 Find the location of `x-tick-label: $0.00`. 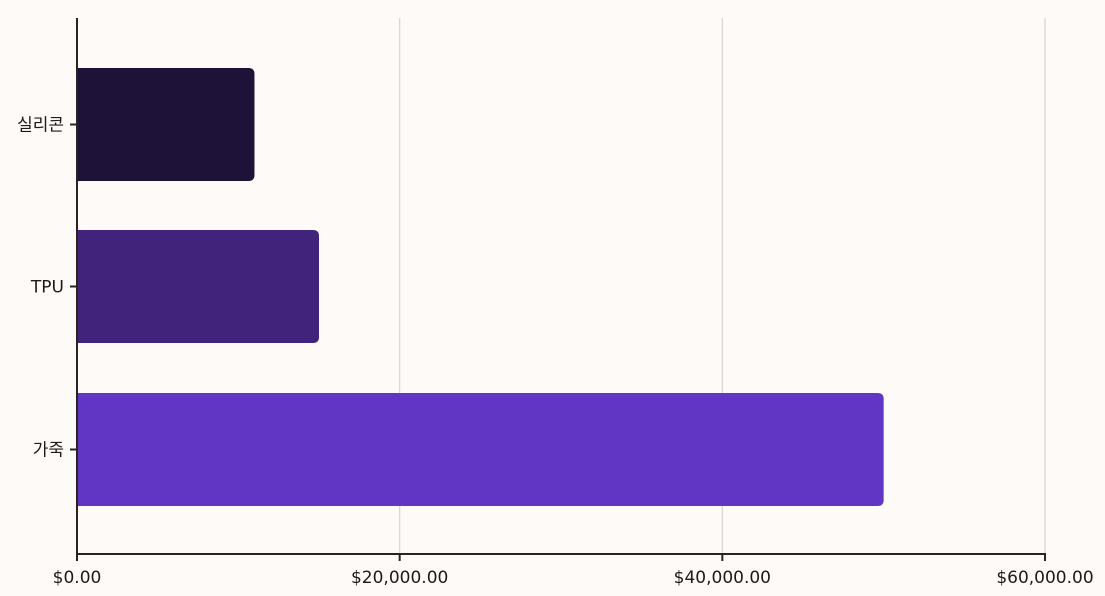

x-tick-label: $0.00 is located at coordinates (77, 578).